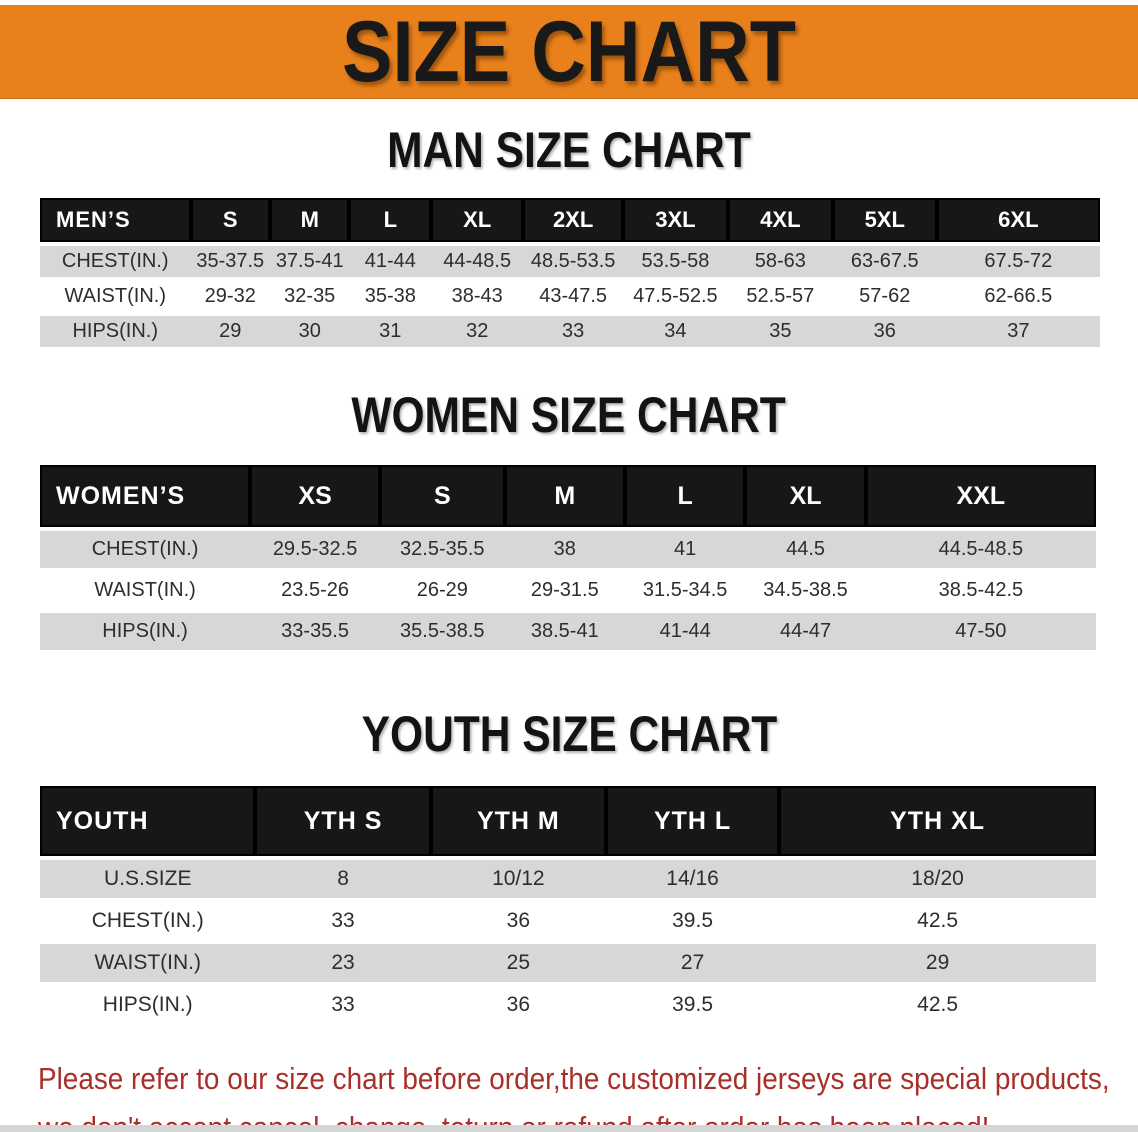  What do you see at coordinates (518, 963) in the screenshot?
I see `size-value-cell: 25` at bounding box center [518, 963].